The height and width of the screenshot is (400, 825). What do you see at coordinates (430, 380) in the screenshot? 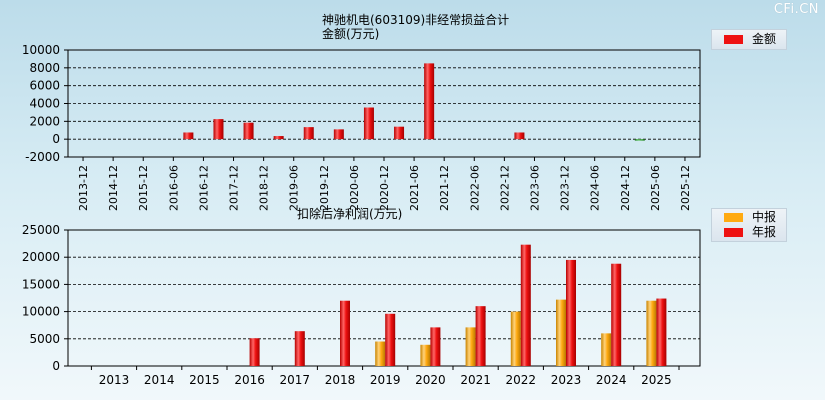
I see `chart2-xtick-label: 2020` at bounding box center [430, 380].